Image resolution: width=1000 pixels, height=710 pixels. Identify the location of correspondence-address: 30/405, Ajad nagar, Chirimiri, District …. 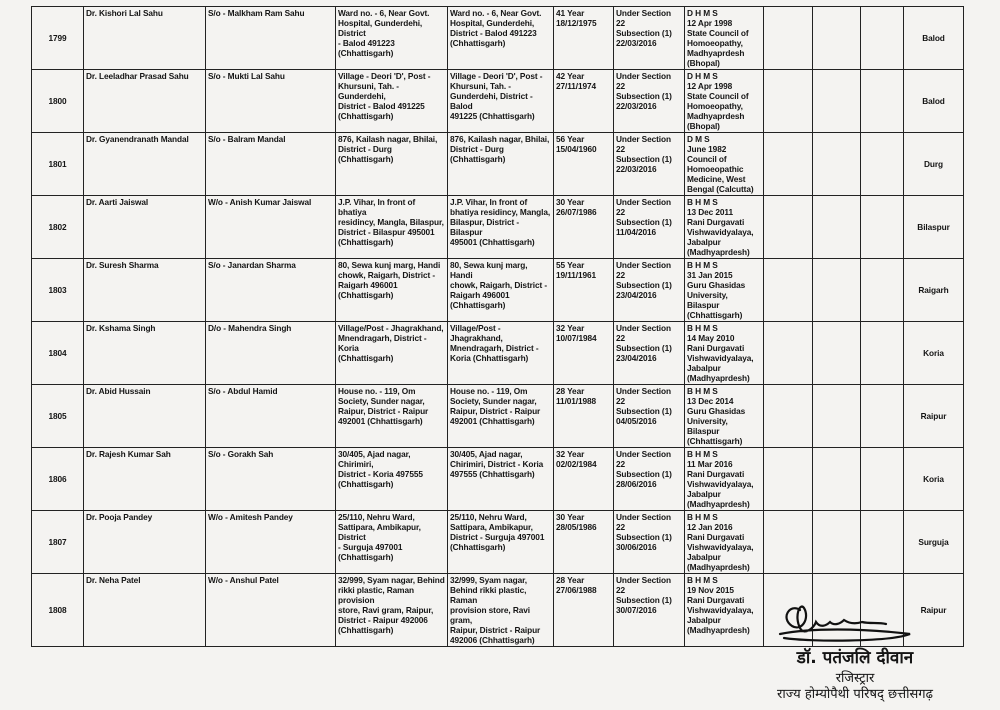
(500, 479).